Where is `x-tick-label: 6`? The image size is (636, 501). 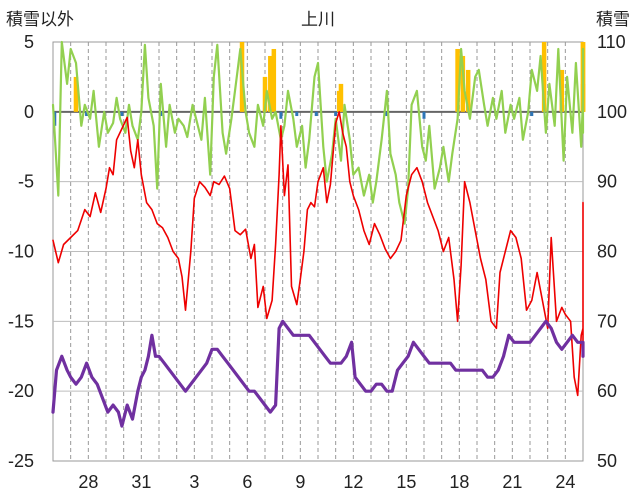 x-tick-label: 6 is located at coordinates (247, 482).